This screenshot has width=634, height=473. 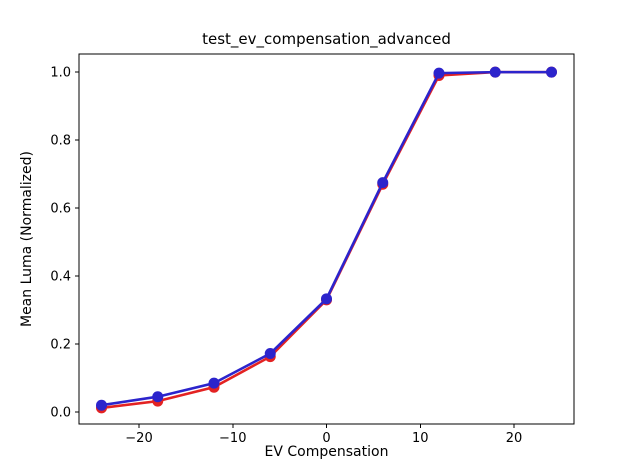 I want to click on x-tick-label: 0, so click(x=326, y=438).